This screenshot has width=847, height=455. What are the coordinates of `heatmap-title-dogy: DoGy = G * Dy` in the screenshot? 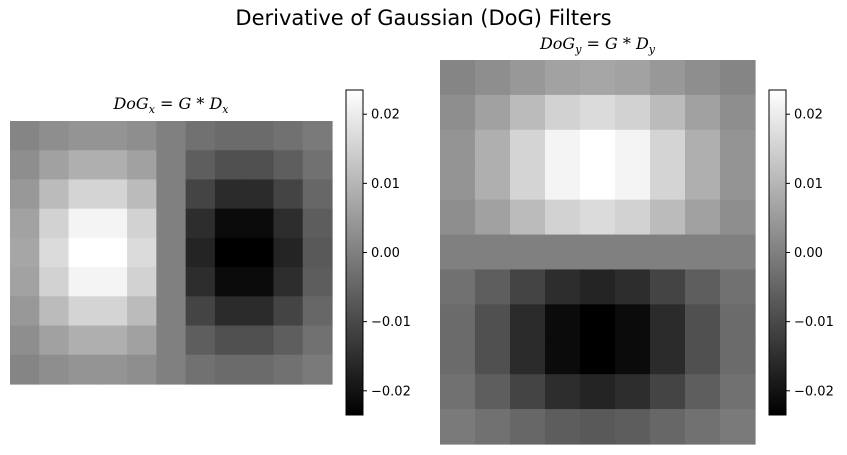 It's located at (597, 45).